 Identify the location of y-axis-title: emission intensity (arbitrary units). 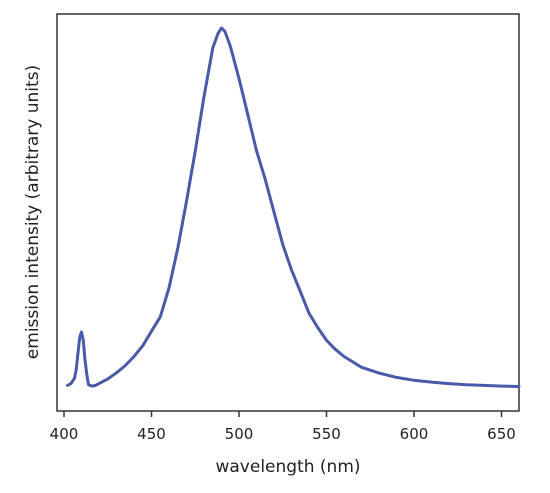
(33, 212).